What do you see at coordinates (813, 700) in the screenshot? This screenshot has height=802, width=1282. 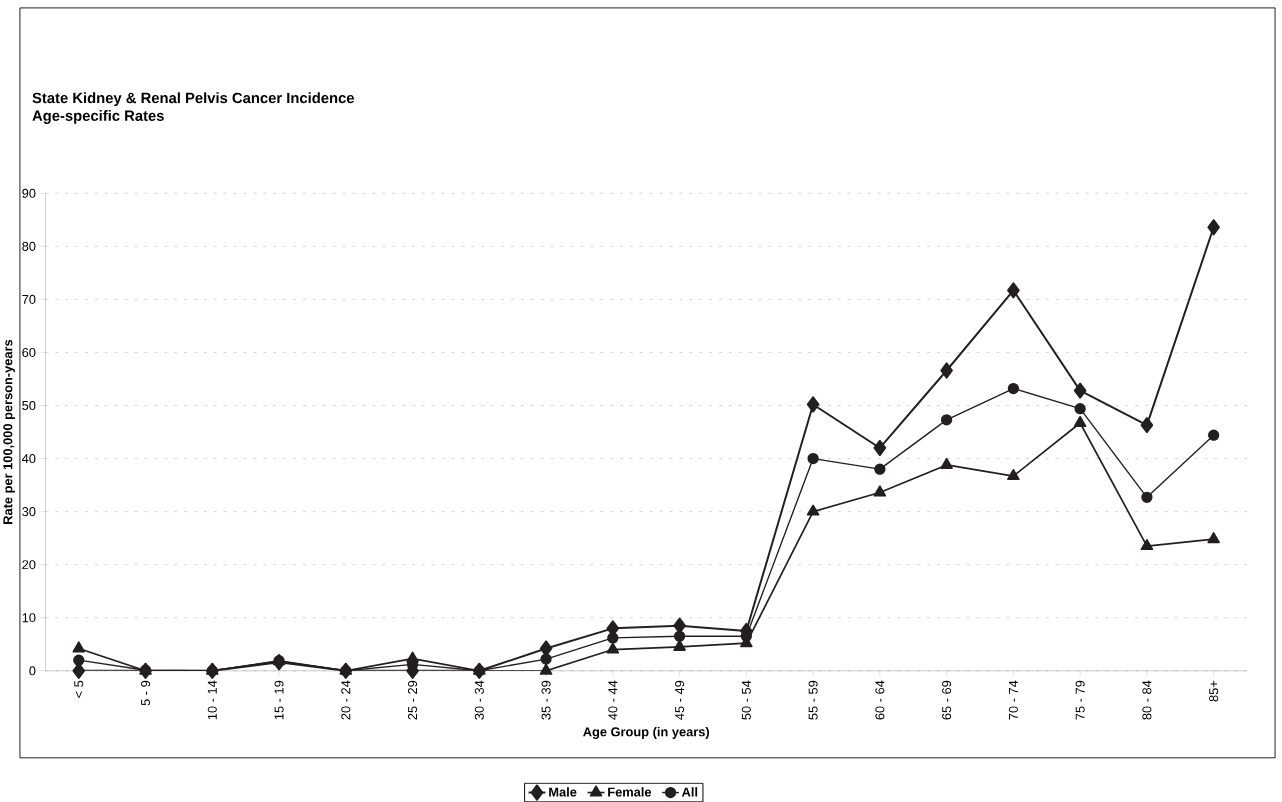 I see `x-tick-label: 55 - 59` at bounding box center [813, 700].